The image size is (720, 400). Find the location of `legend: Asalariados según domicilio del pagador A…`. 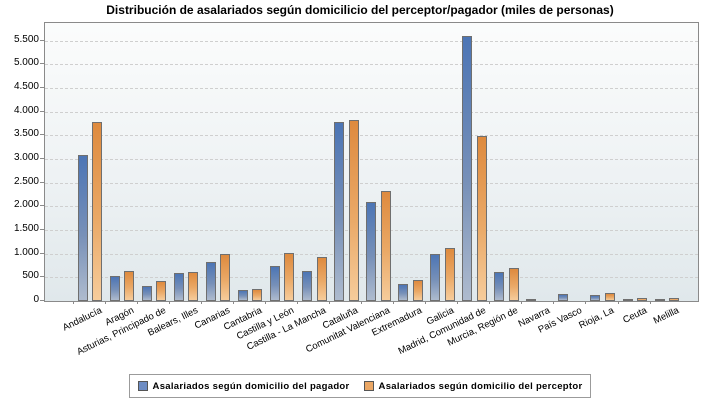

legend: Asalariados según domicilio del pagador A… is located at coordinates (360, 386).